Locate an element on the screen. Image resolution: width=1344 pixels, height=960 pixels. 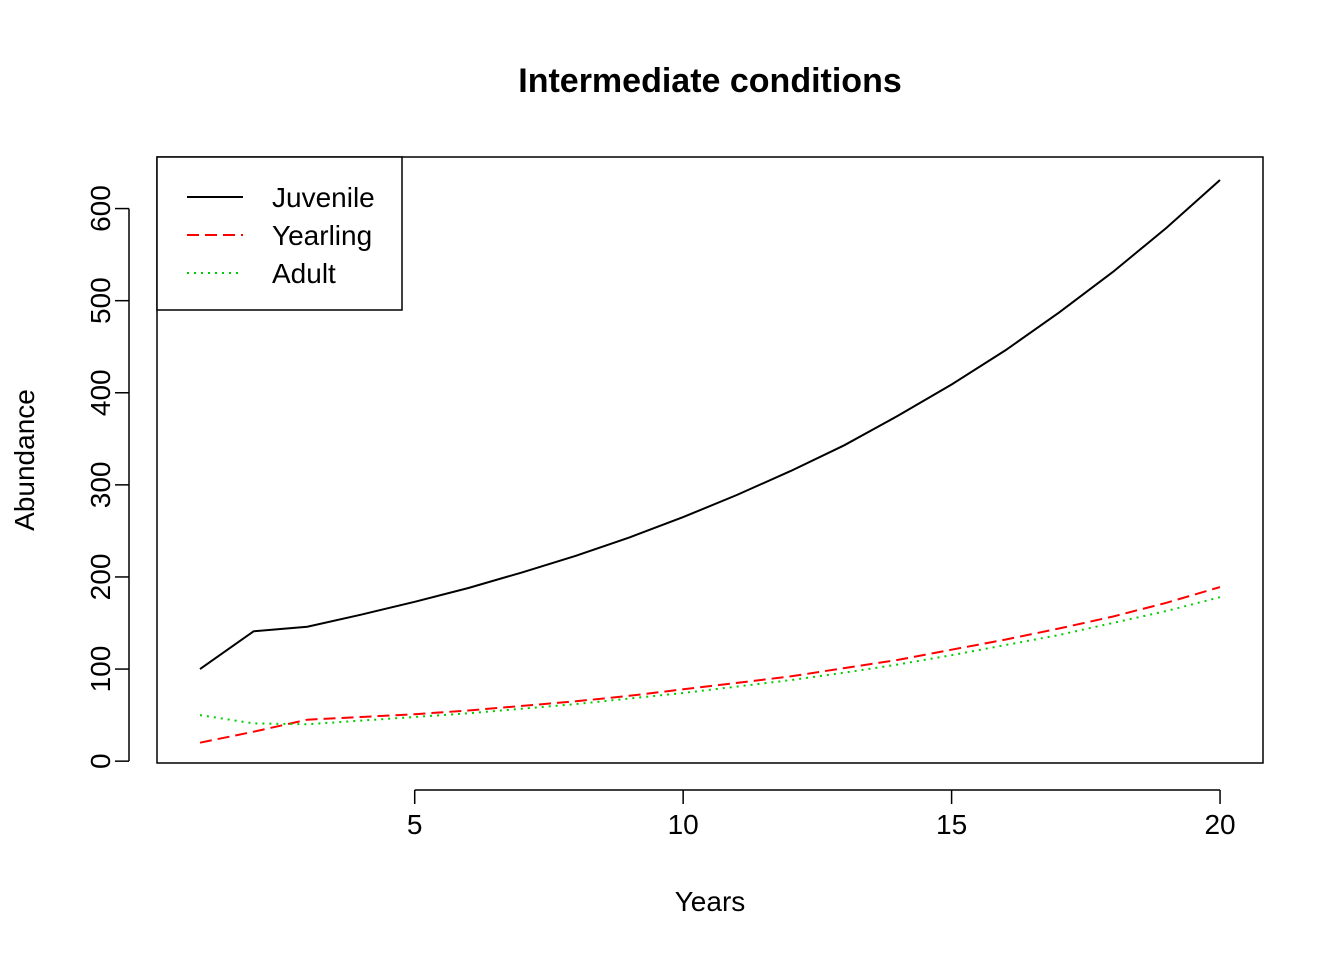
legend-label-adult: Adult is located at coordinates (304, 273).